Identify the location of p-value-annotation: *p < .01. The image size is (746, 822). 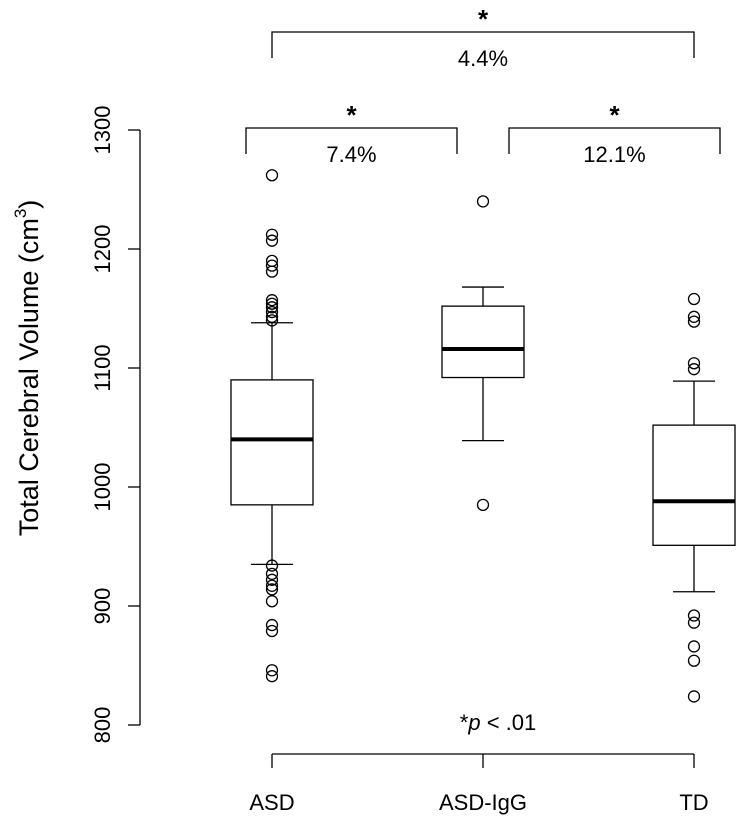
(498, 722).